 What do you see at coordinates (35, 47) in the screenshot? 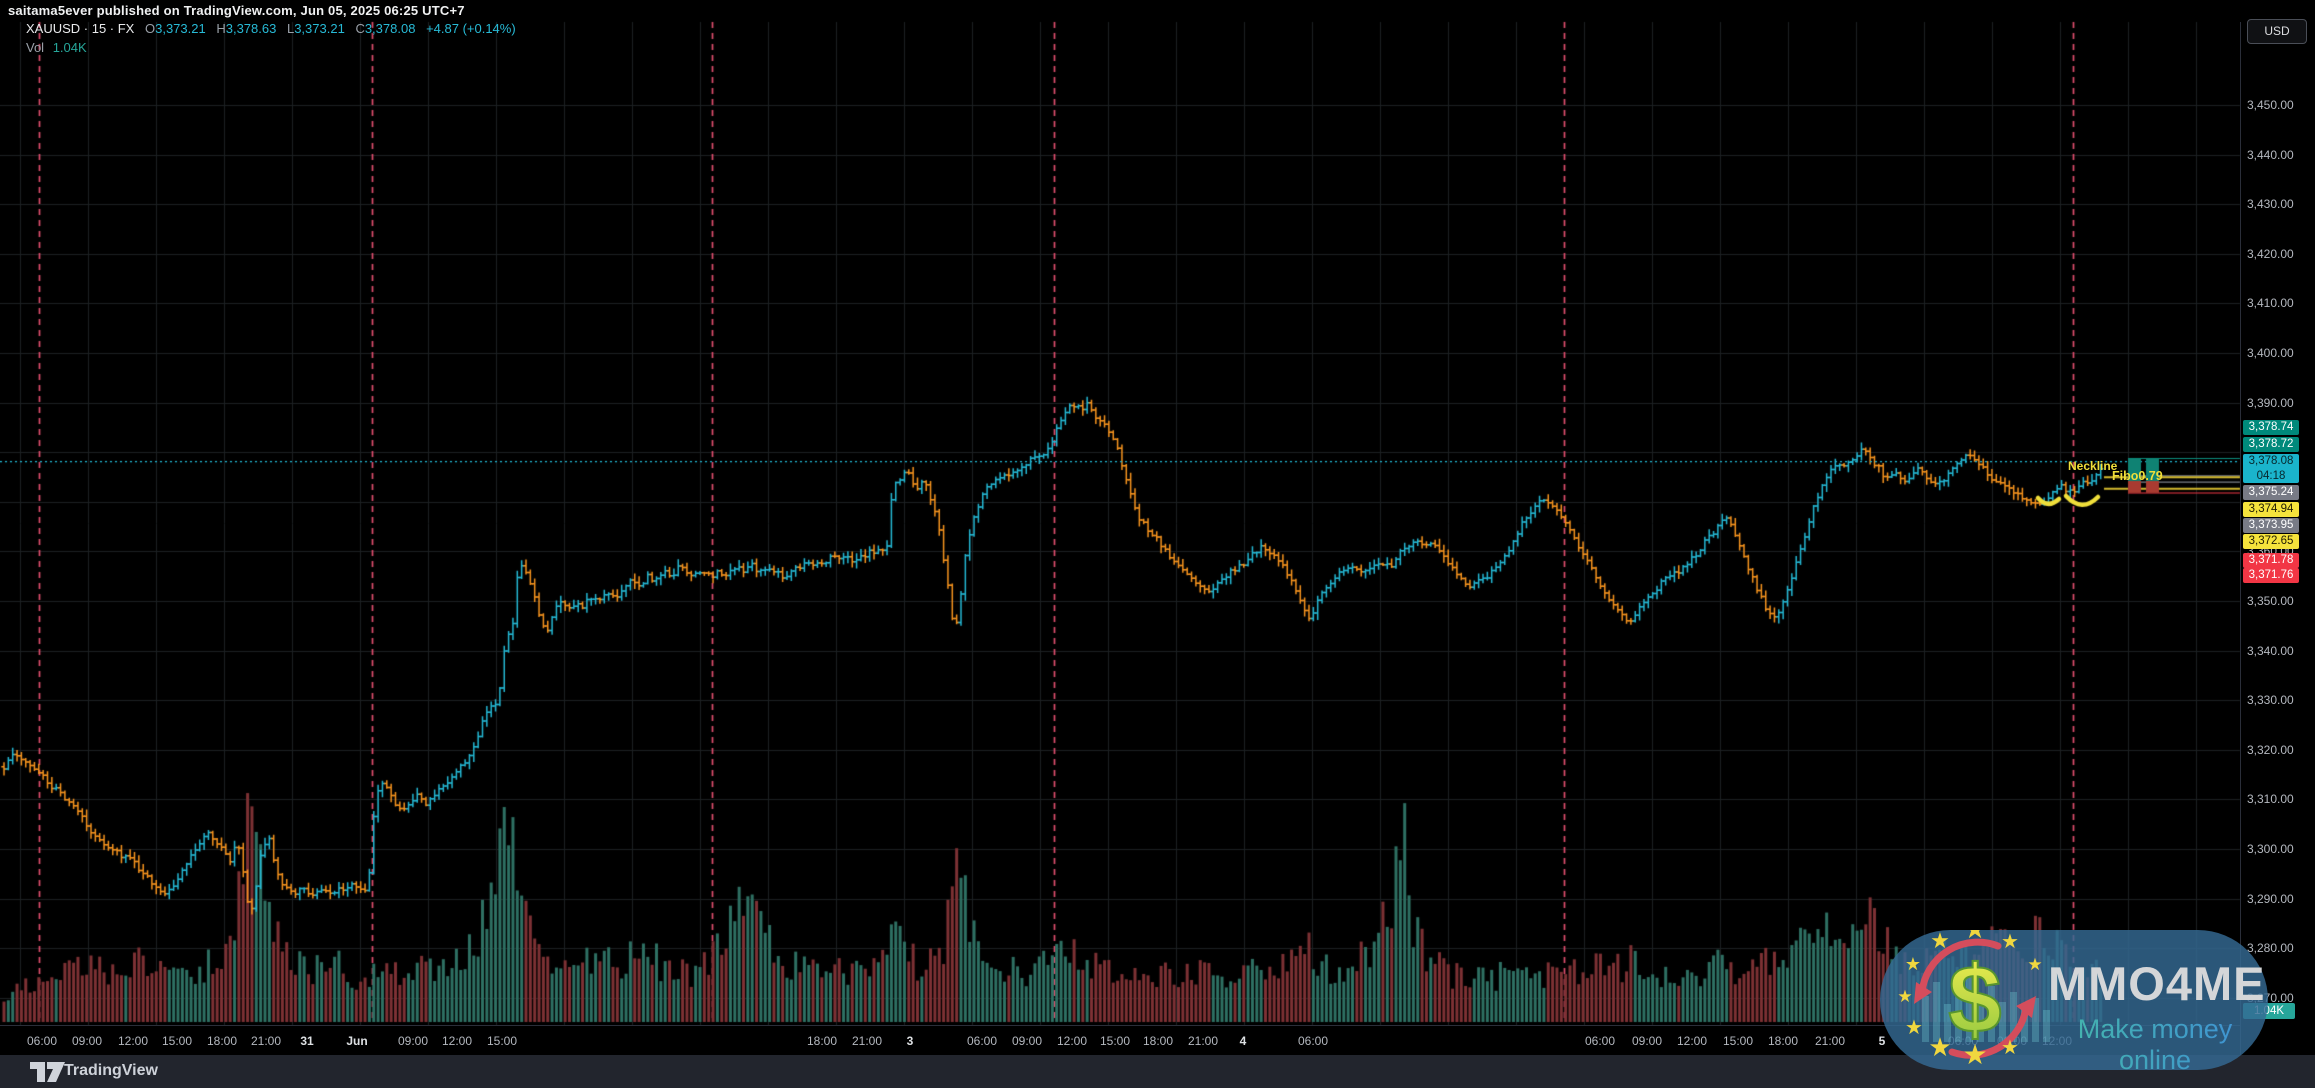
I see `volume-label: Vol` at bounding box center [35, 47].